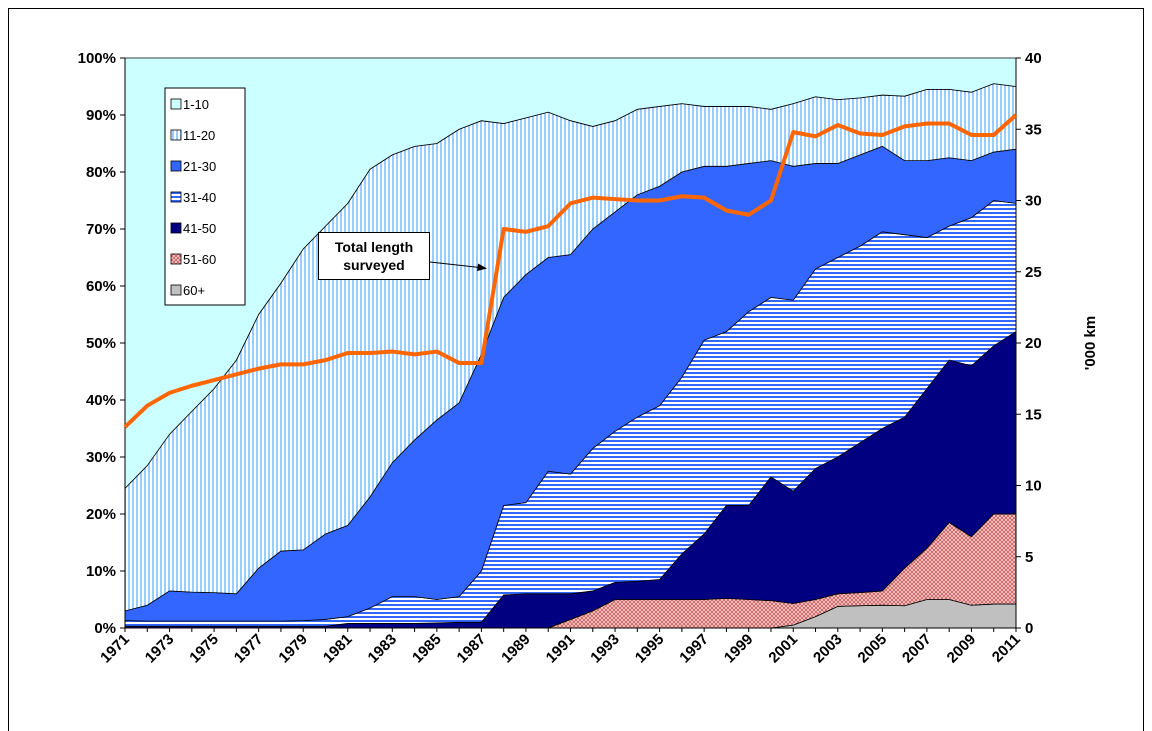  Describe the element at coordinates (457, 265) in the screenshot. I see `annotation-arrow` at that location.